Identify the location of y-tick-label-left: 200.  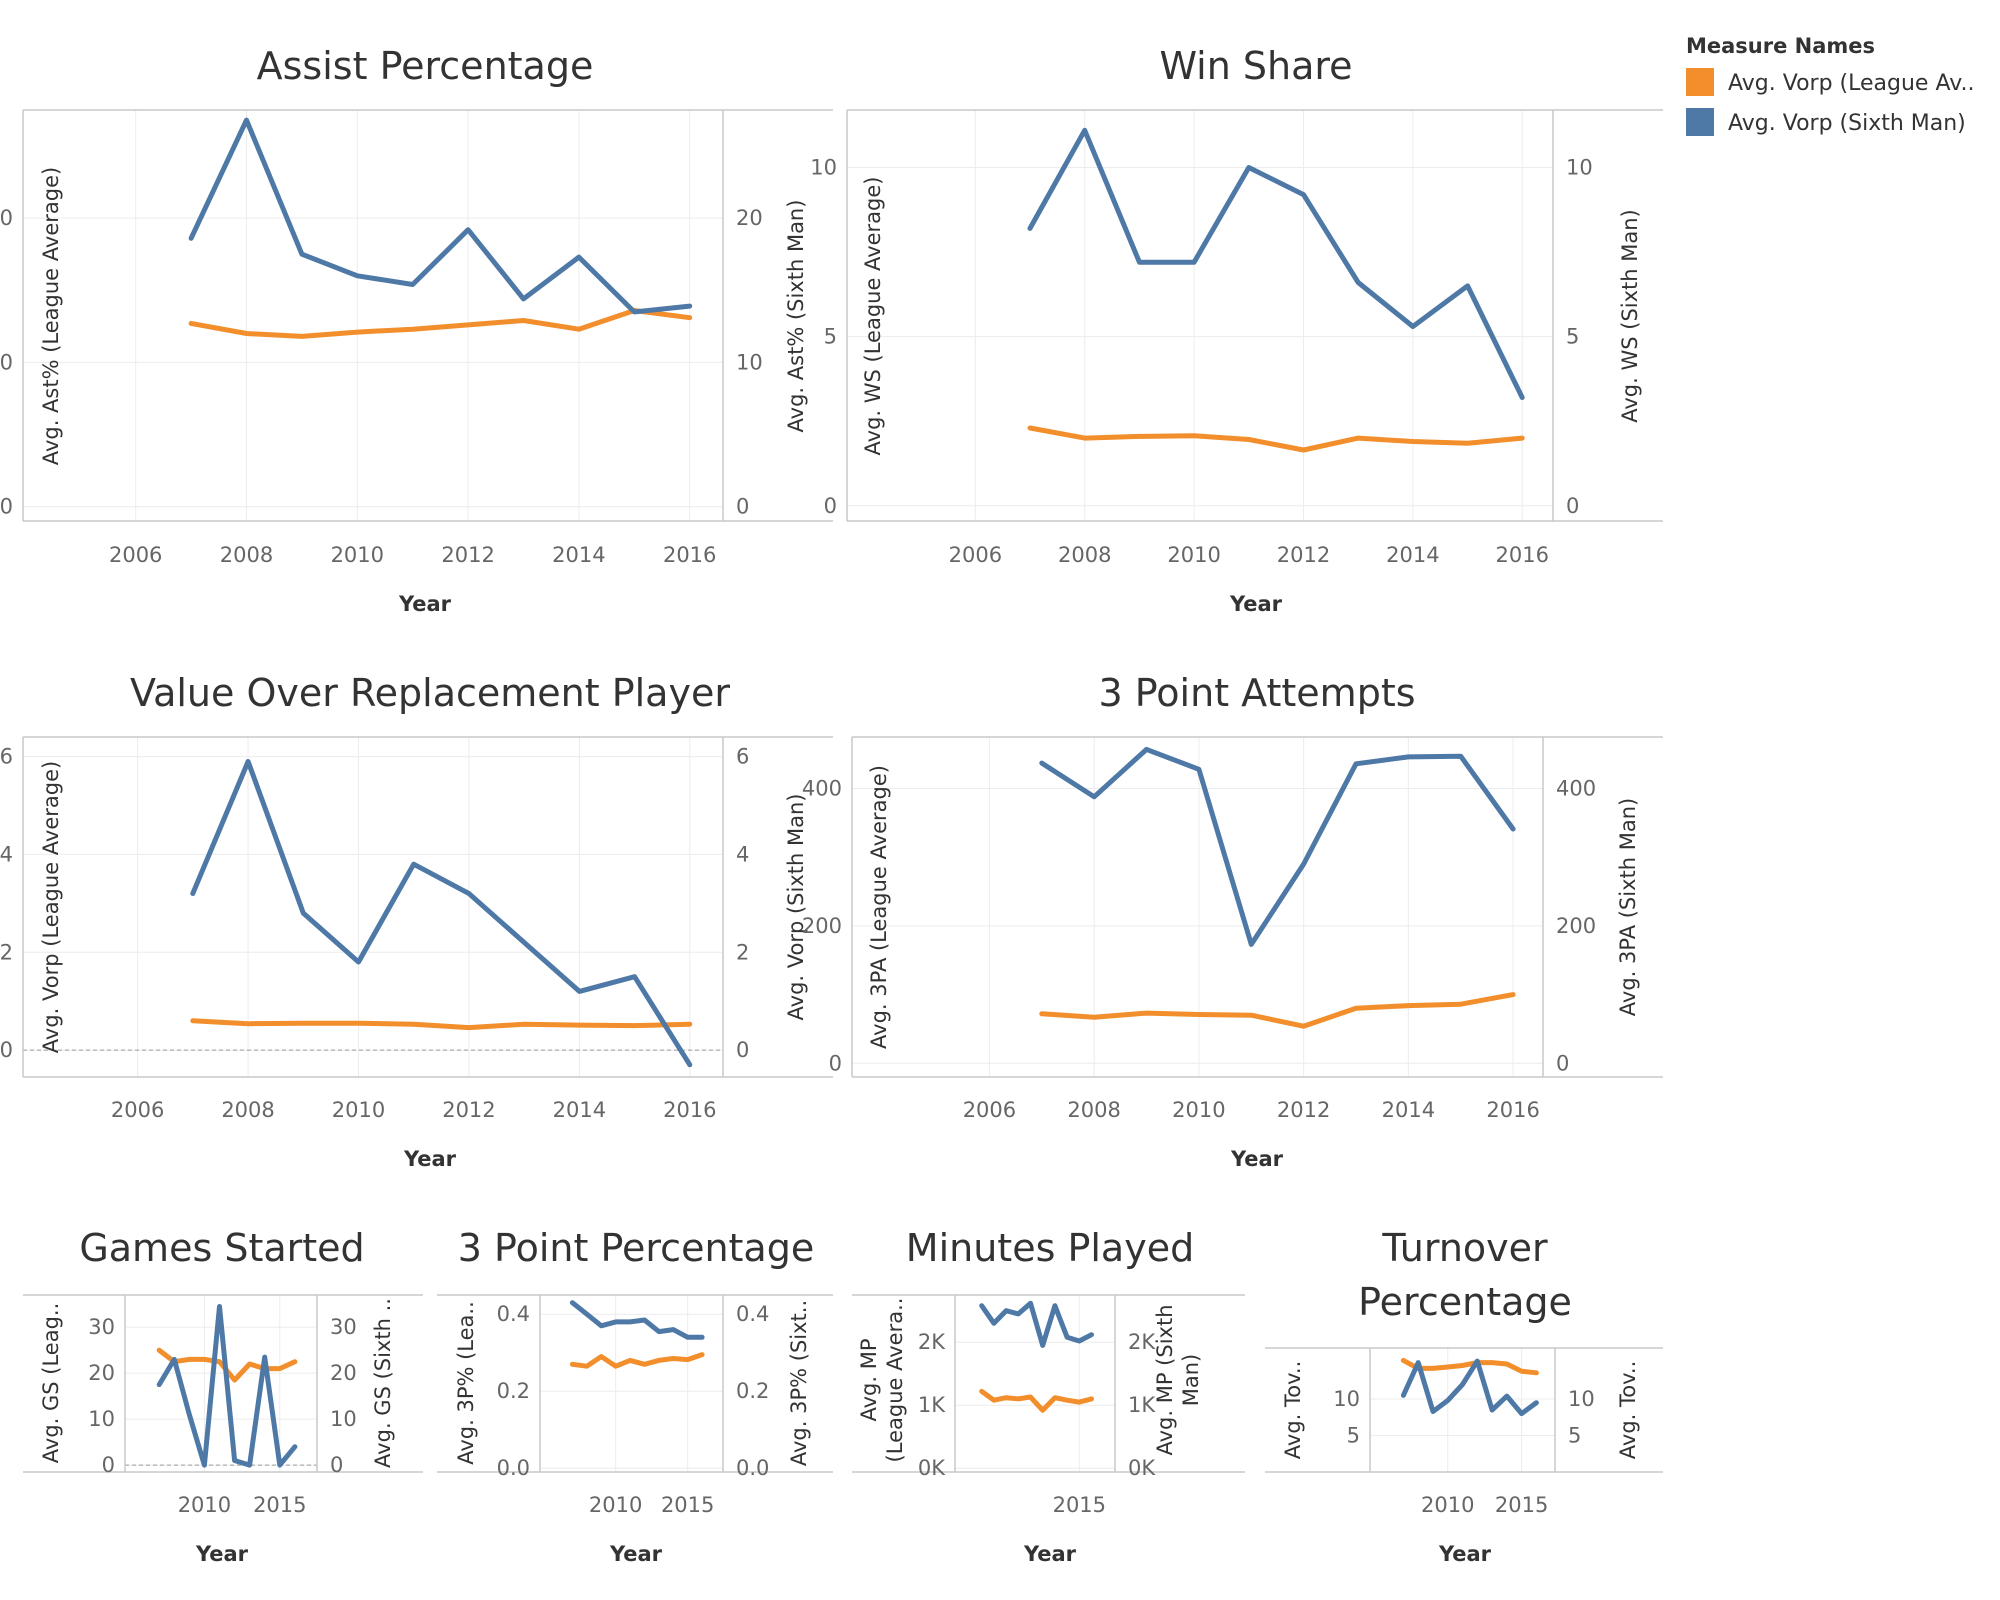
(822, 926).